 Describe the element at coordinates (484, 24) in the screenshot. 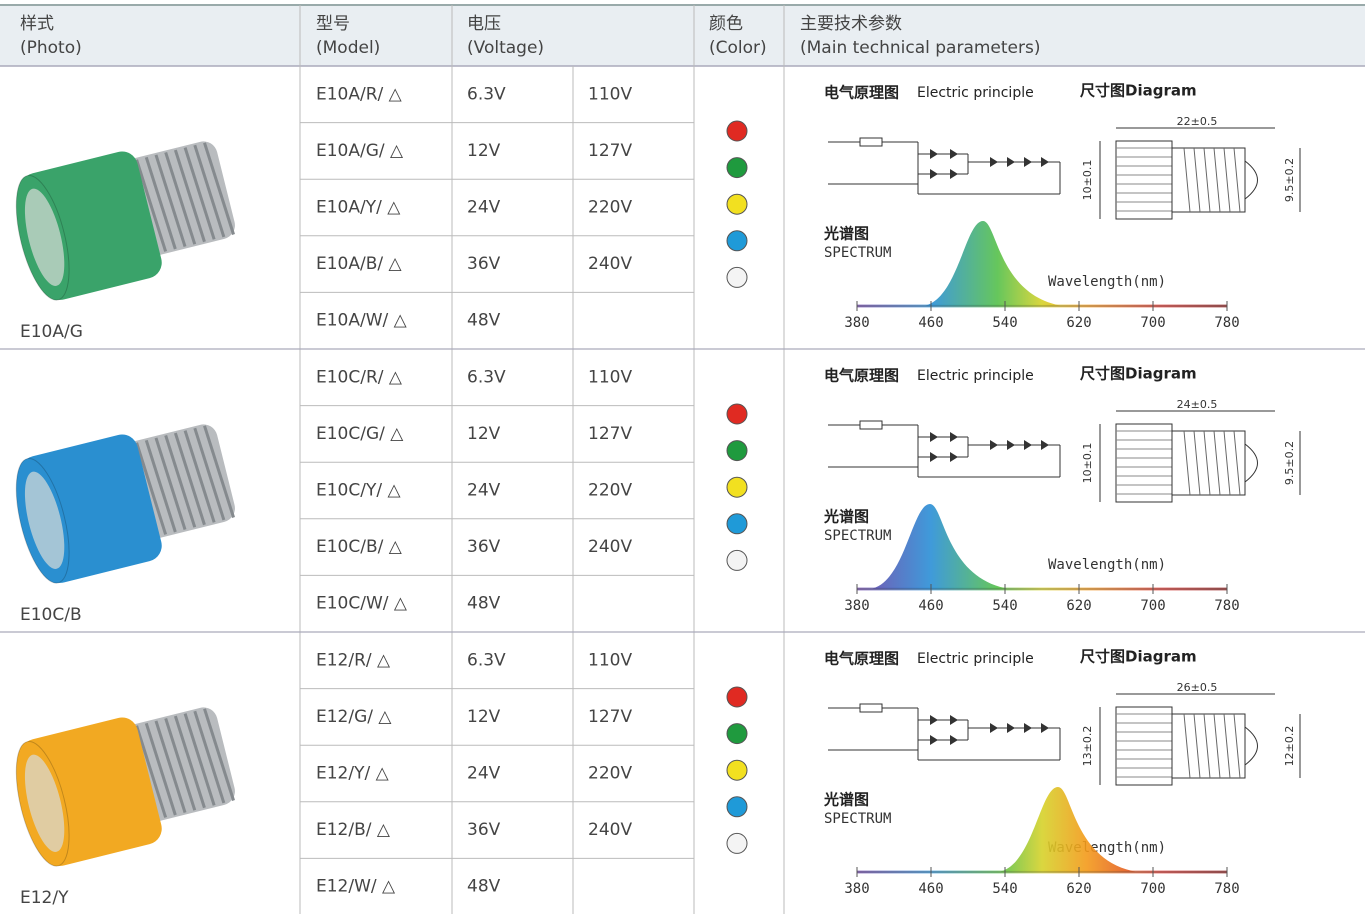

I see `header-text: 电压` at that location.